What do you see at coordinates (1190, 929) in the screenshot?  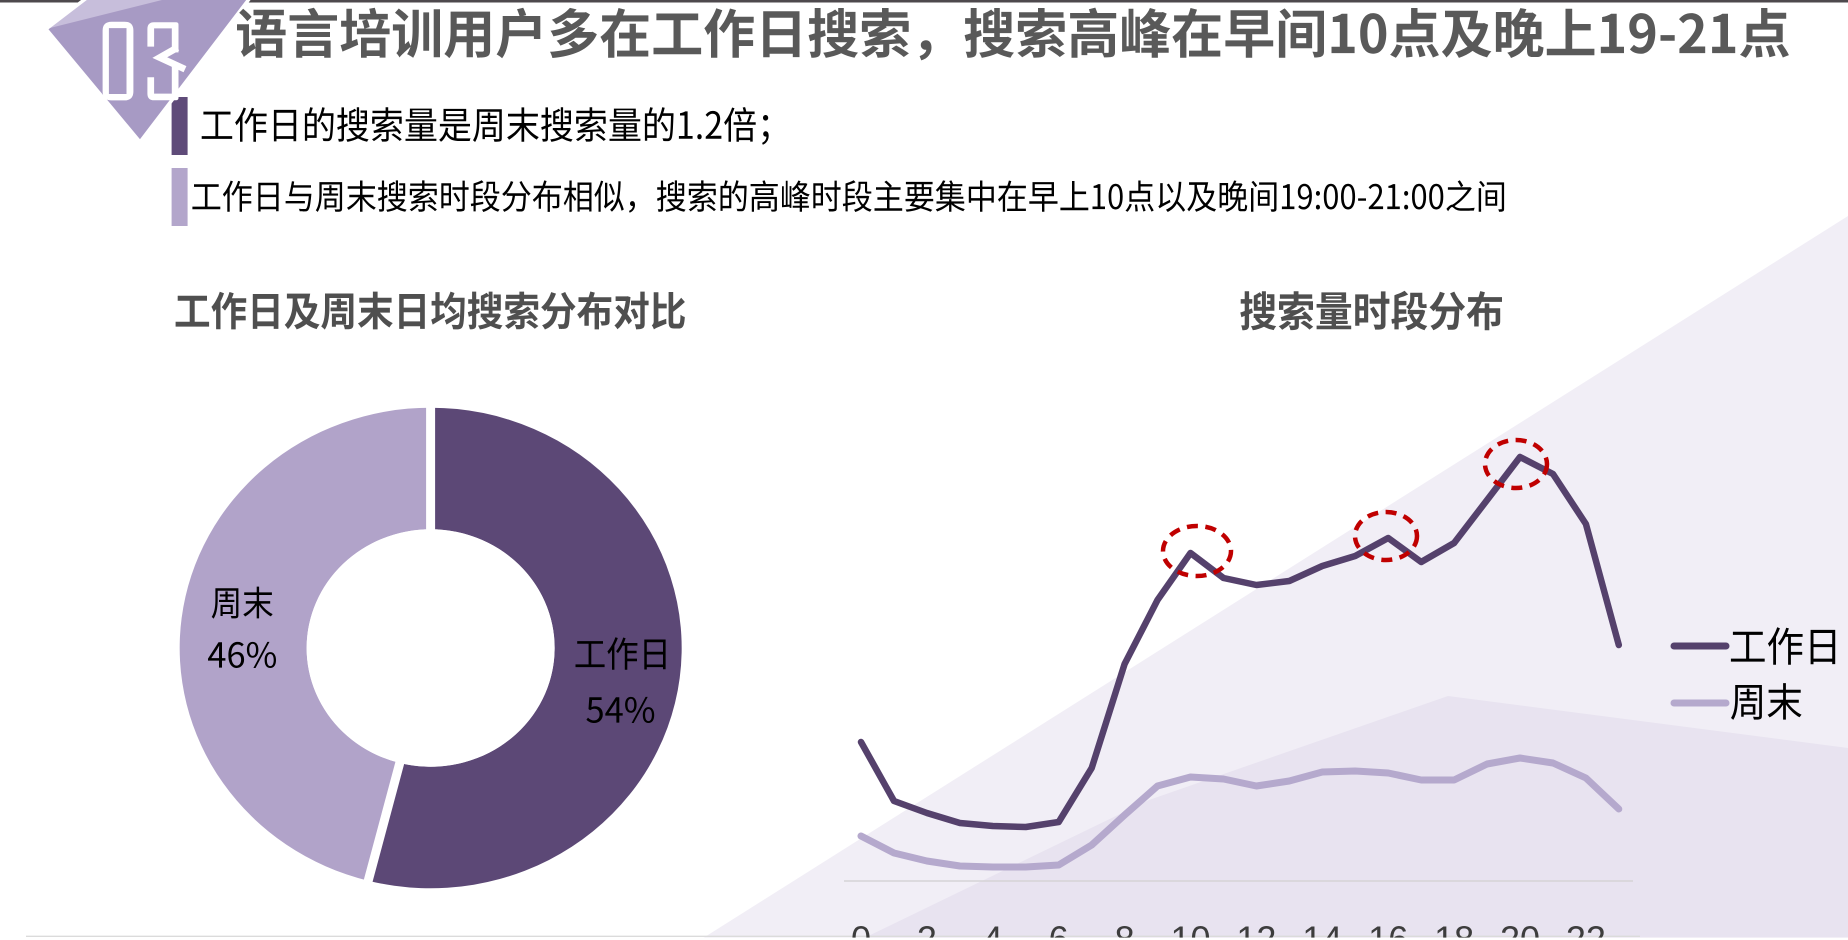 I see `svg-text: 10` at bounding box center [1190, 929].